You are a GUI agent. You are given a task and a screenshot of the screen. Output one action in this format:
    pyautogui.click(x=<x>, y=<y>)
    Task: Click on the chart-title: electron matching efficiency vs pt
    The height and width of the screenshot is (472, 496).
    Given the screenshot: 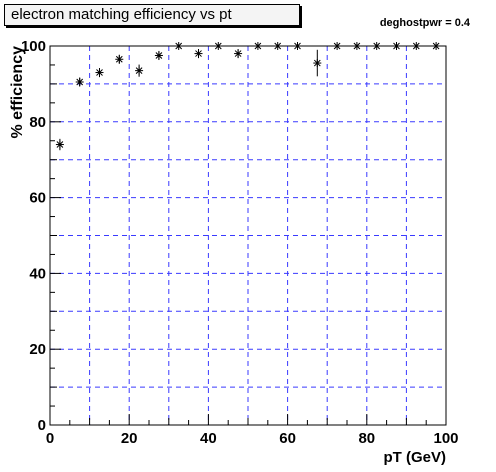 What is the action you would take?
    pyautogui.click(x=152, y=15)
    